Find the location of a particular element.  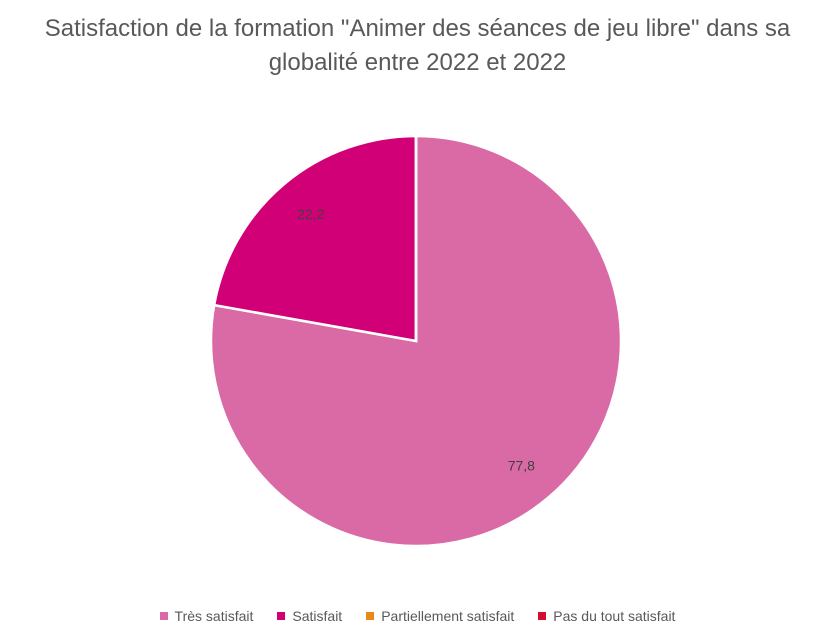

legend-item: Partiellement satisfait is located at coordinates (440, 616).